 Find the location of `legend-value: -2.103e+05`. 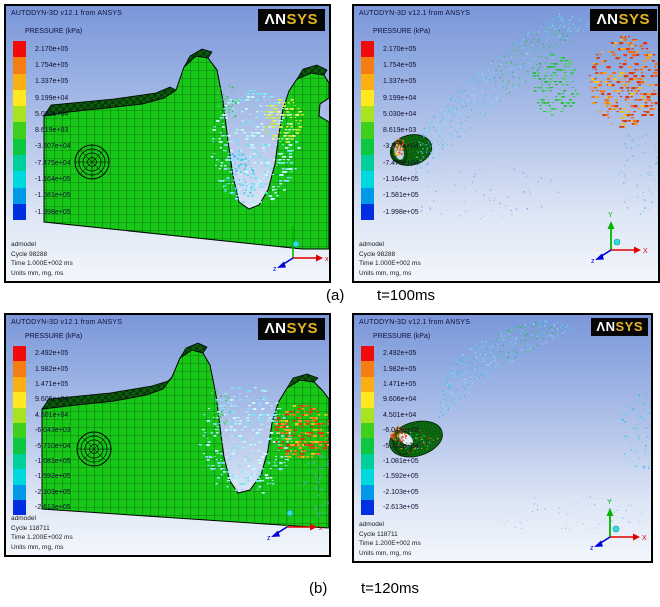

legend-value: -2.103e+05 is located at coordinates (401, 492).